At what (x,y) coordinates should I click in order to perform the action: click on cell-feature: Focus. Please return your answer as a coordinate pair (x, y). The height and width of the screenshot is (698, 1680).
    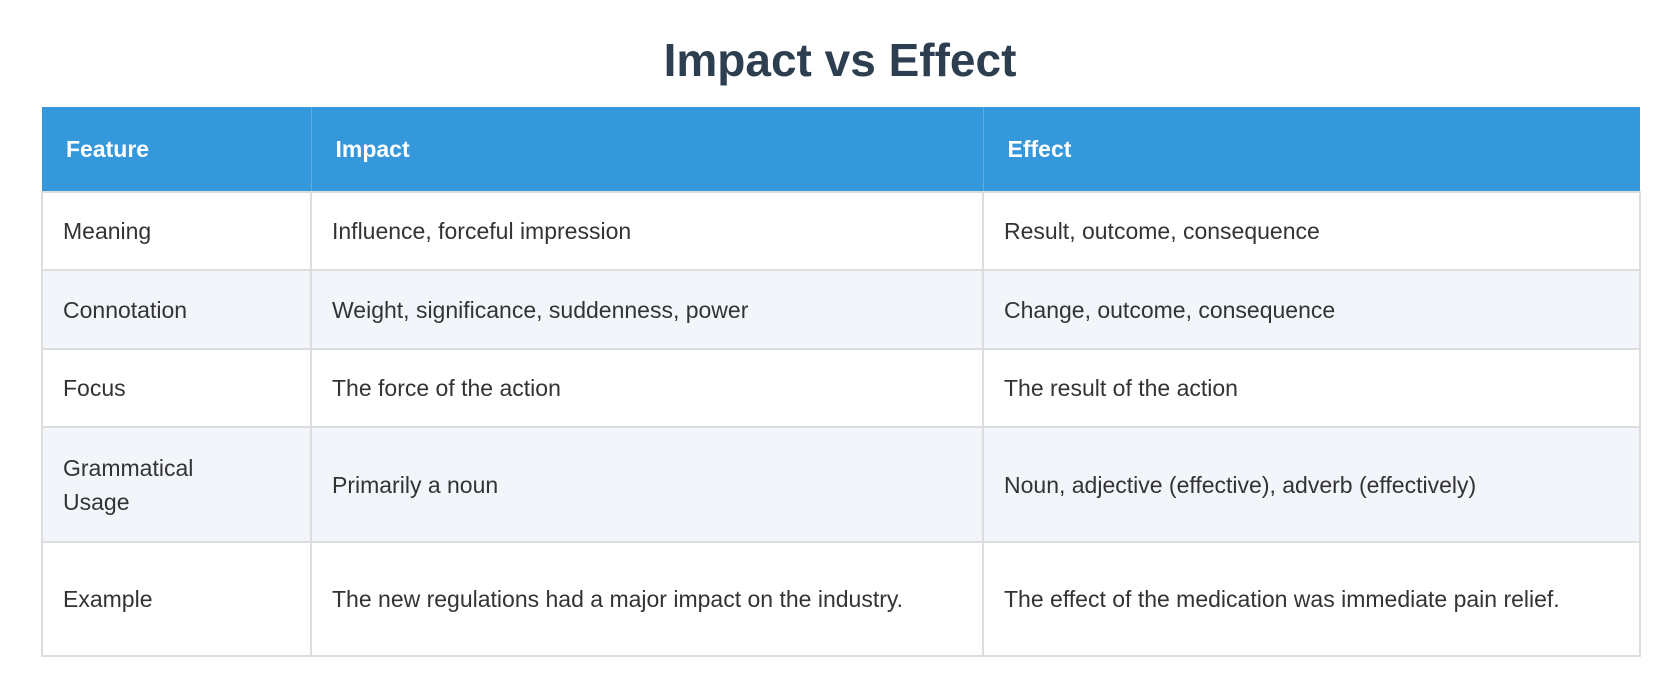
    Looking at the image, I should click on (176, 388).